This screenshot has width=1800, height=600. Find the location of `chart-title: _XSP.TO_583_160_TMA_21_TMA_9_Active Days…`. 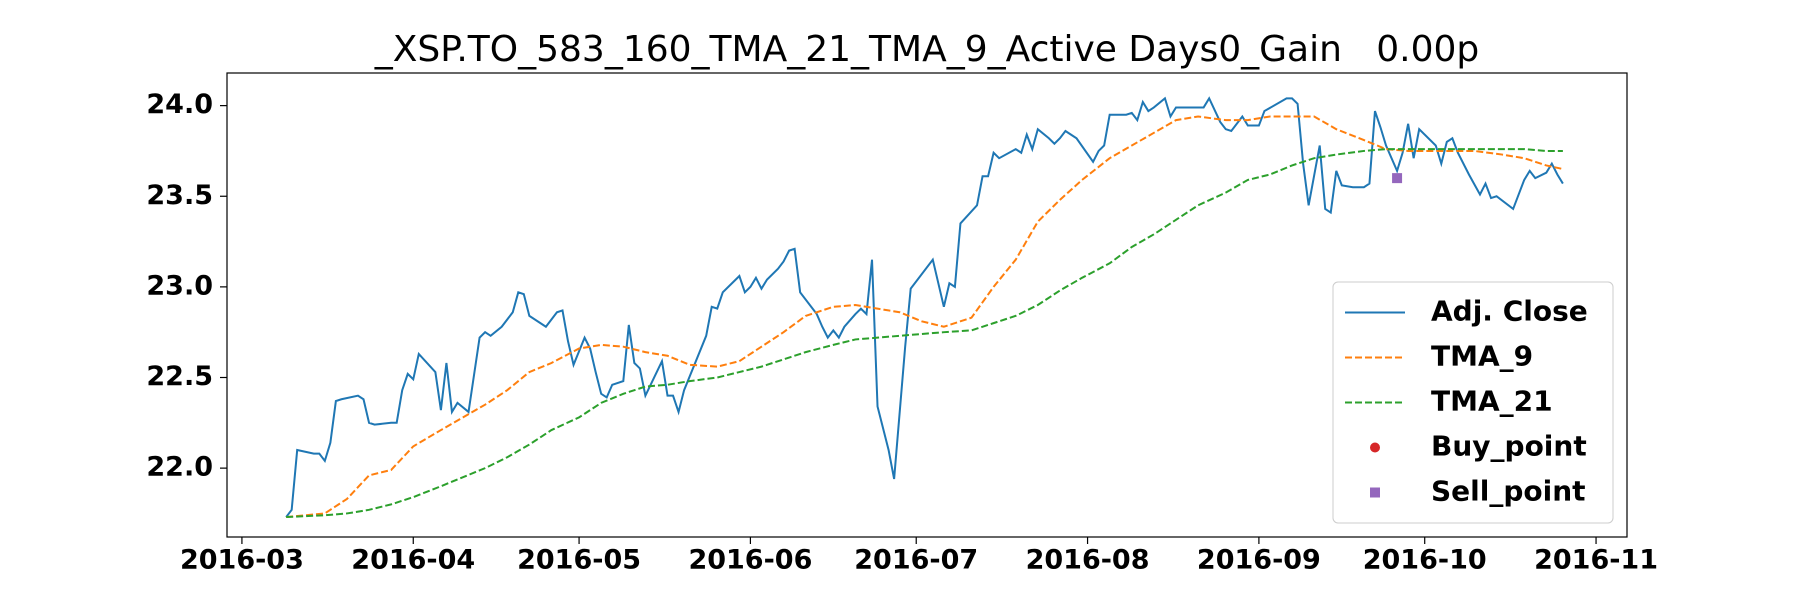

chart-title: _XSP.TO_583_160_TMA_21_TMA_9_Active Days… is located at coordinates (927, 49).